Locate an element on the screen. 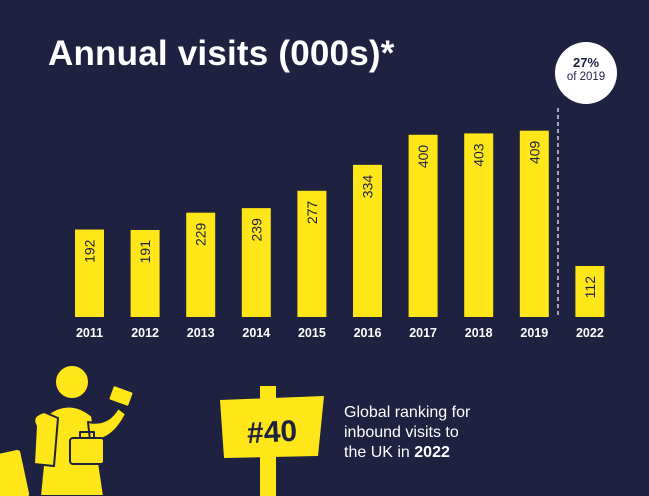 The height and width of the screenshot is (496, 649). bar-2015 is located at coordinates (312, 253).